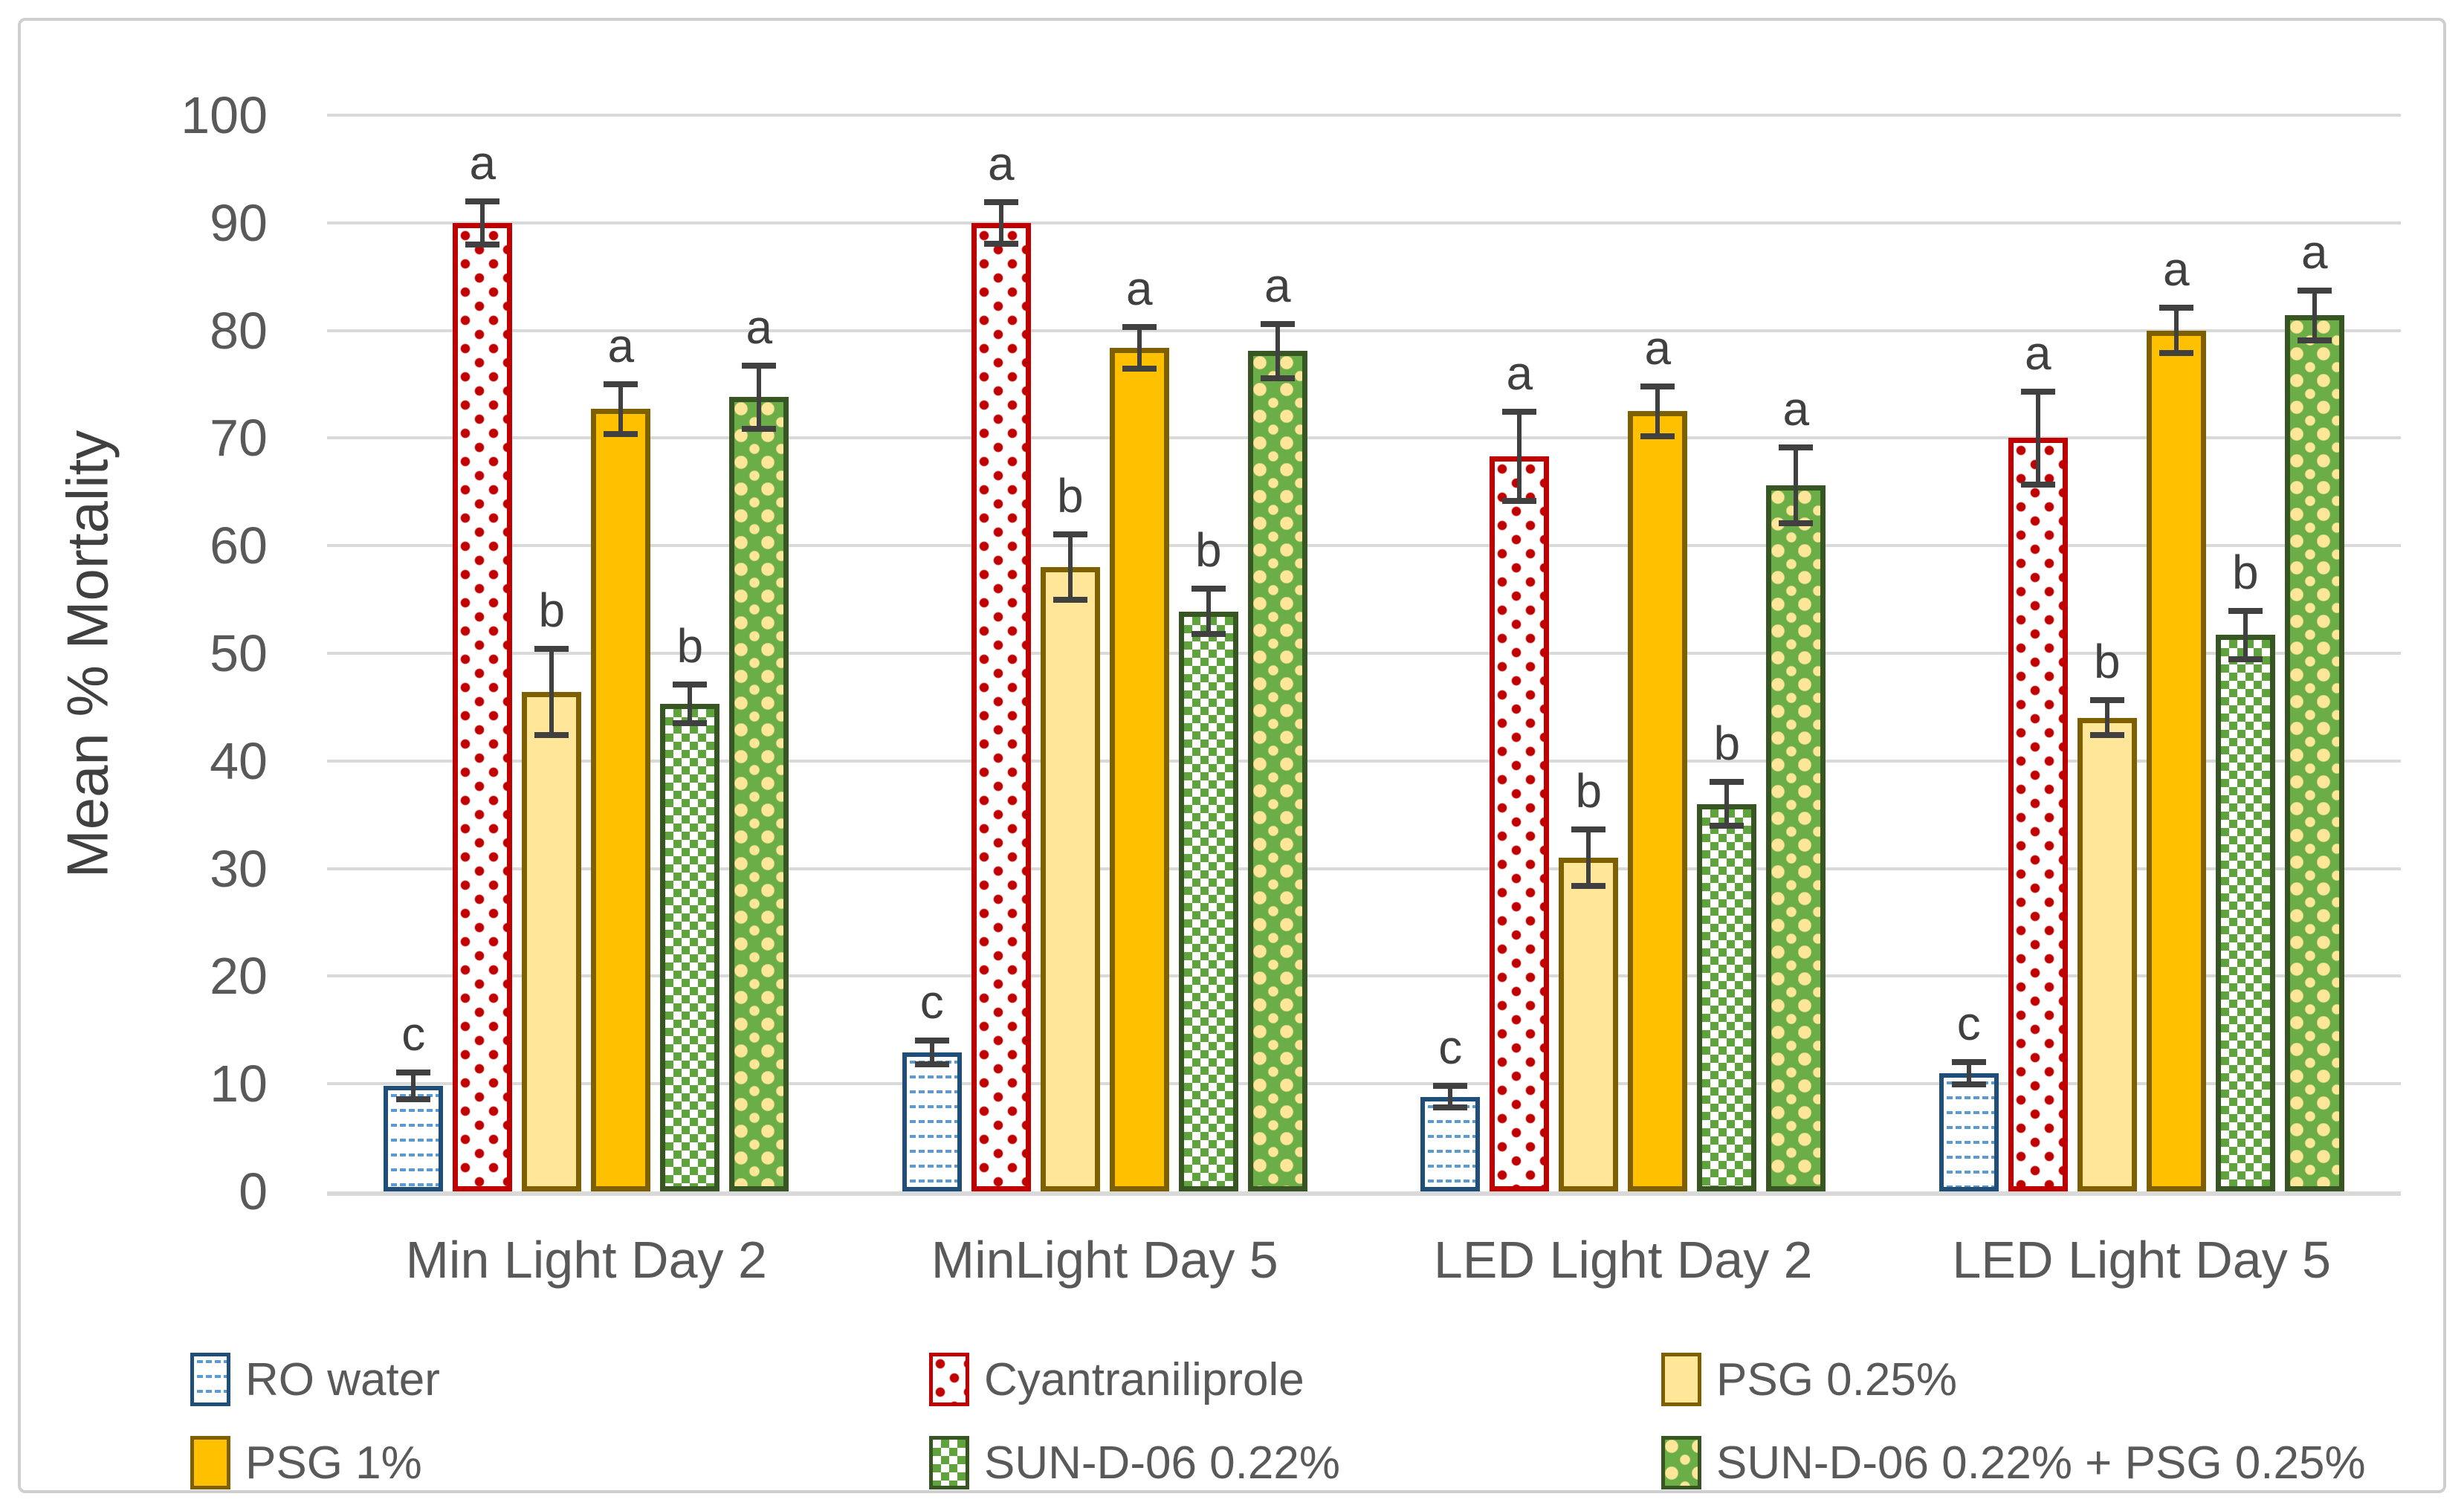 The image size is (2464, 1511). Describe the element at coordinates (239, 438) in the screenshot. I see `y-tick-label-70: 70` at that location.